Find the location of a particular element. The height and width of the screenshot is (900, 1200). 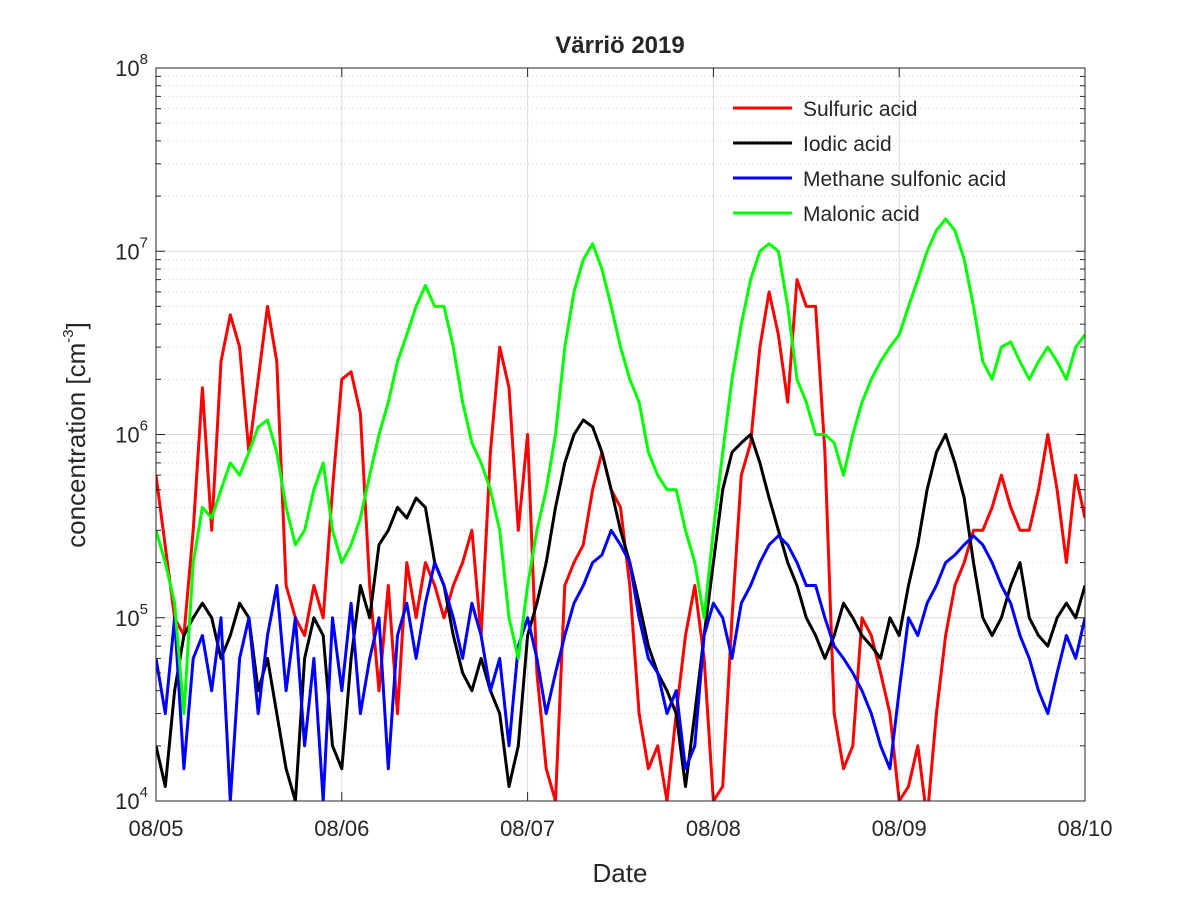

y-tick-label-exp: 6 is located at coordinates (144, 426).